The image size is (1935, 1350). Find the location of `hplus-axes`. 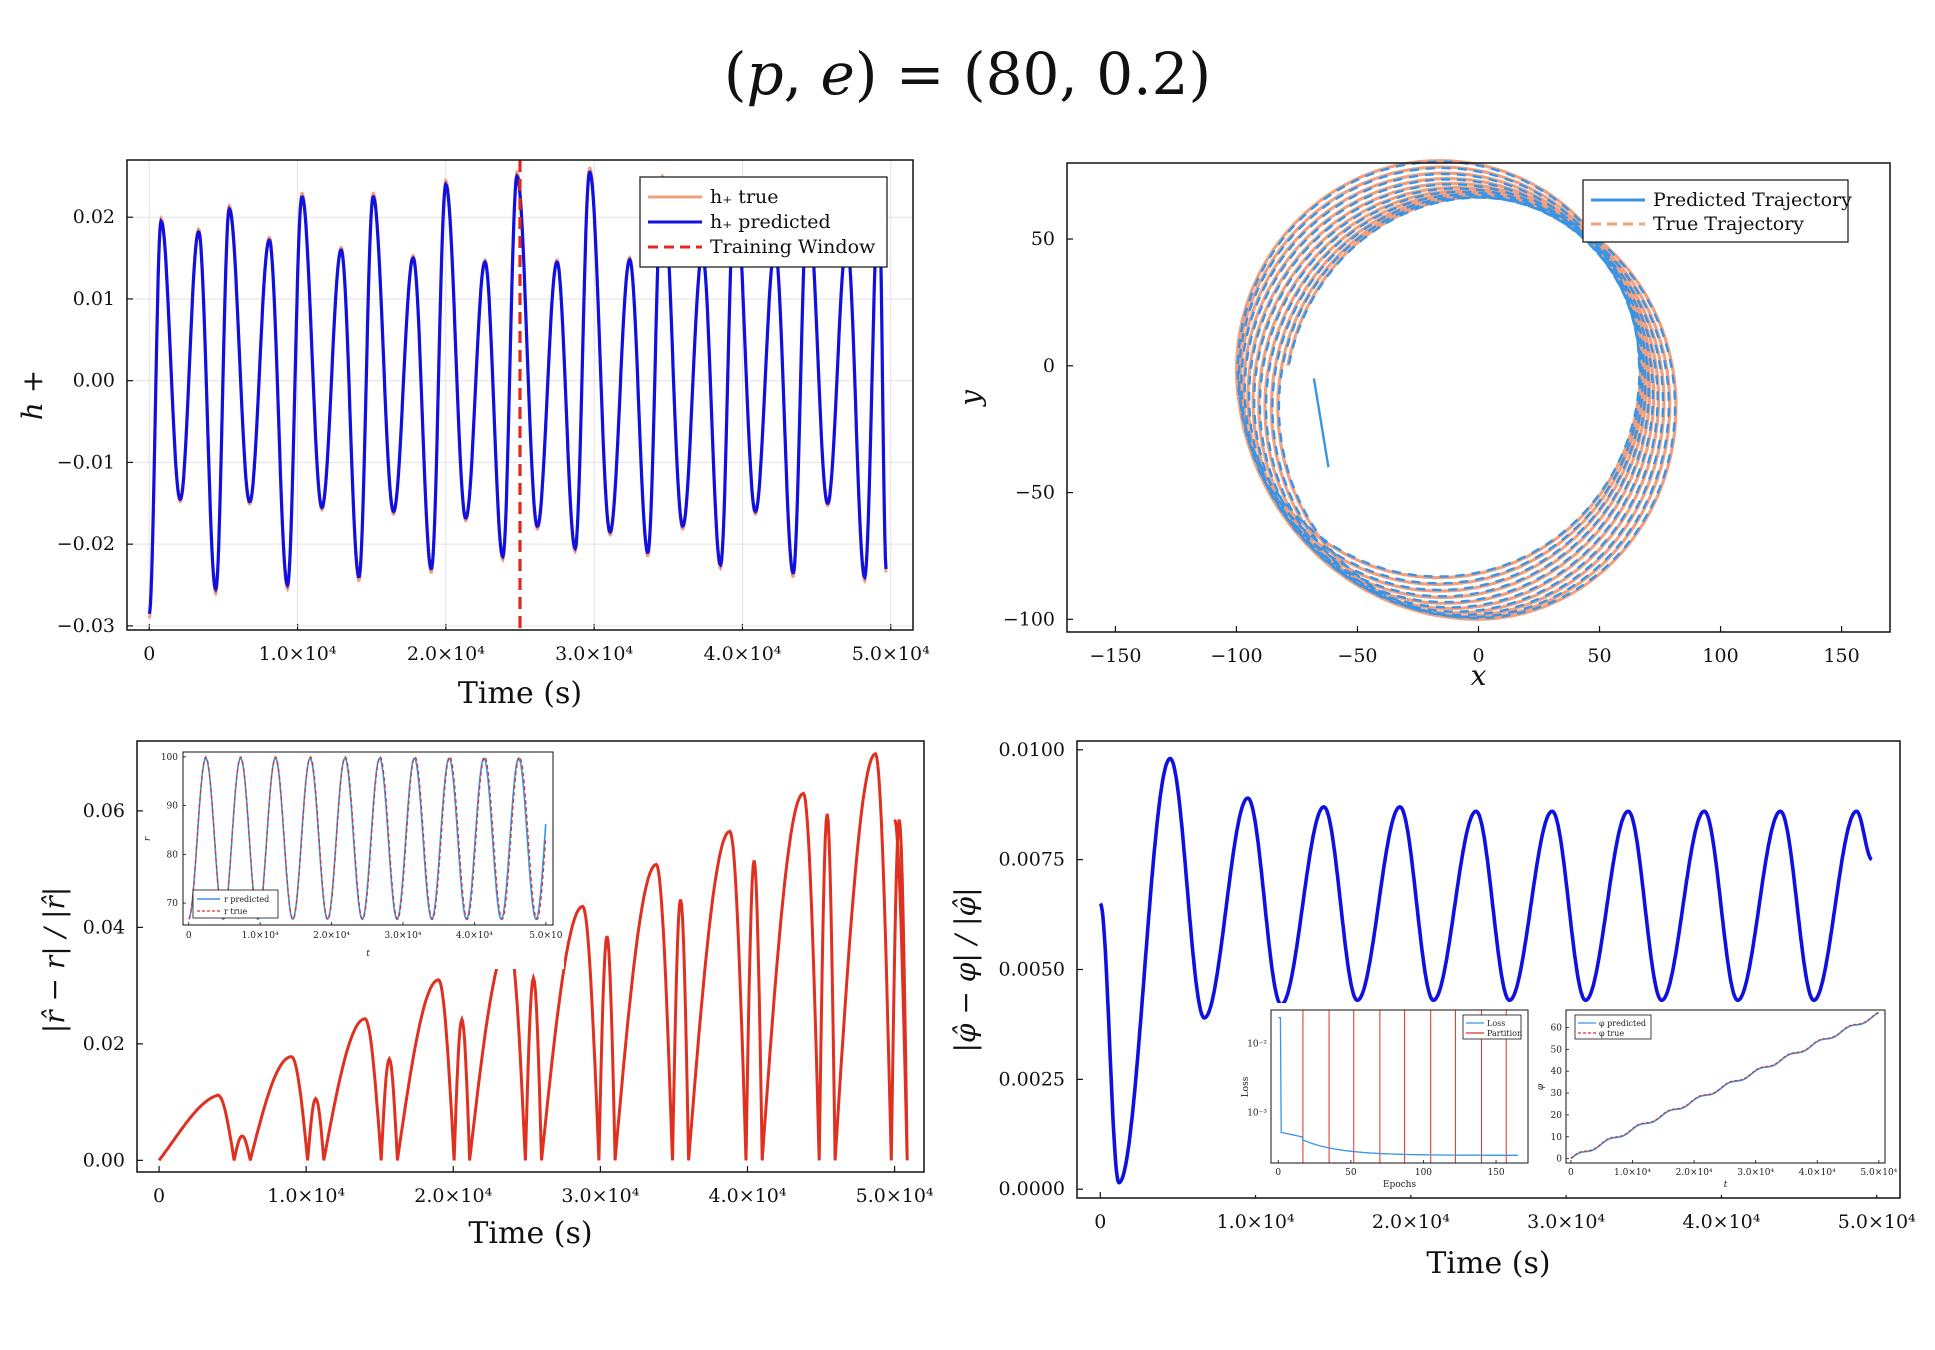

hplus-axes is located at coordinates (520, 395).